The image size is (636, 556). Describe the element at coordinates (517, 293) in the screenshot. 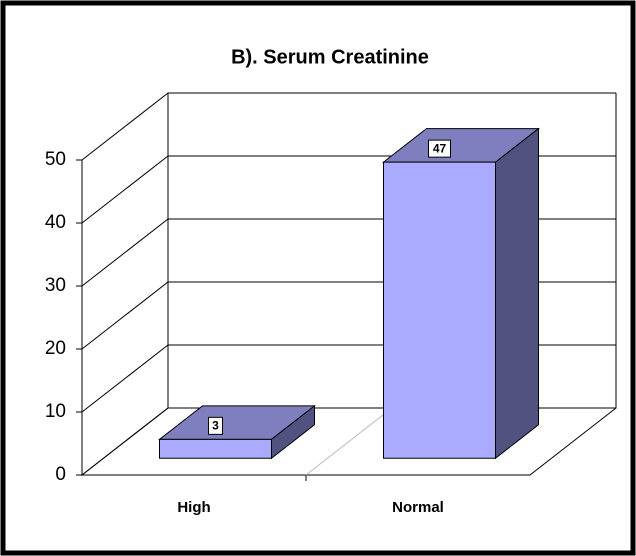

I see `bar-side` at that location.